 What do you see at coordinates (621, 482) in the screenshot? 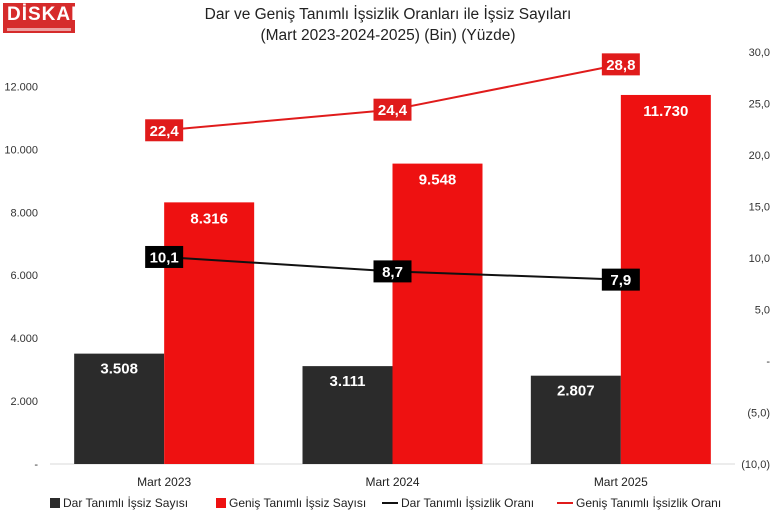
I see `category-label: Mart 2025` at bounding box center [621, 482].